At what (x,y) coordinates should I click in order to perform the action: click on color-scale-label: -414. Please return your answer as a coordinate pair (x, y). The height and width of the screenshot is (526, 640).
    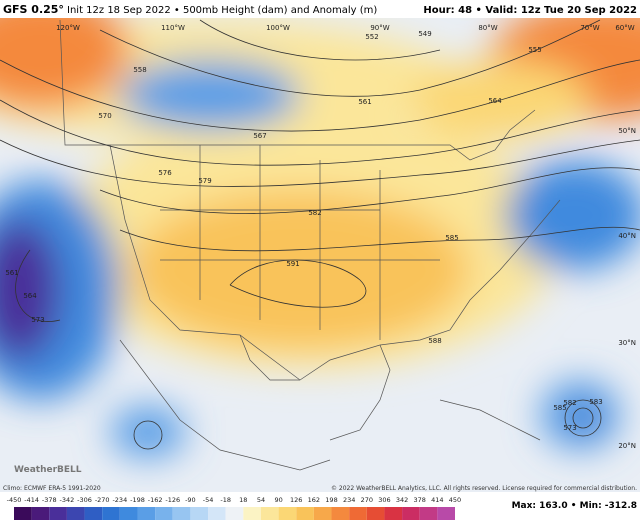
    Looking at the image, I should click on (31, 500).